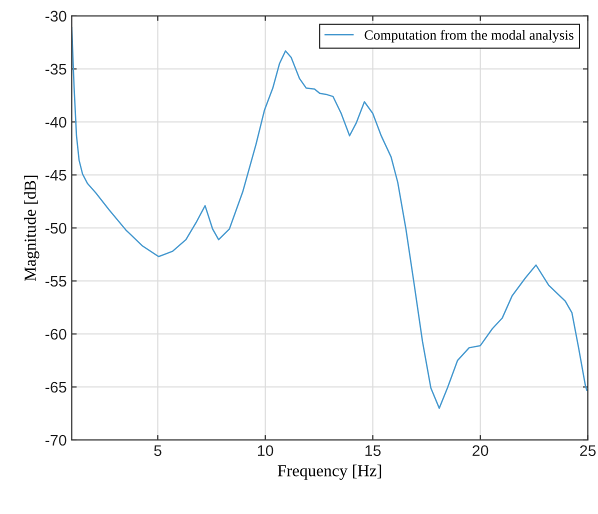 This screenshot has width=598, height=514. I want to click on y-tick-label: -50, so click(56, 228).